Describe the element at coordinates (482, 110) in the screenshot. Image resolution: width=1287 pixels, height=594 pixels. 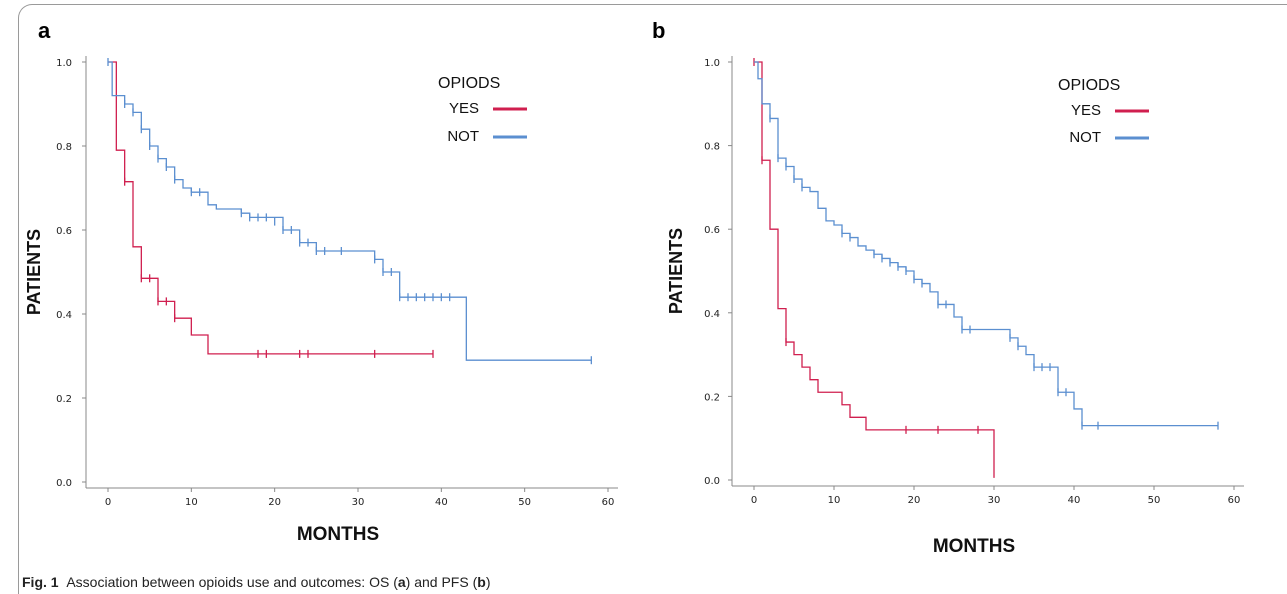
I see `legend-a: OPIODS YES NOT` at that location.